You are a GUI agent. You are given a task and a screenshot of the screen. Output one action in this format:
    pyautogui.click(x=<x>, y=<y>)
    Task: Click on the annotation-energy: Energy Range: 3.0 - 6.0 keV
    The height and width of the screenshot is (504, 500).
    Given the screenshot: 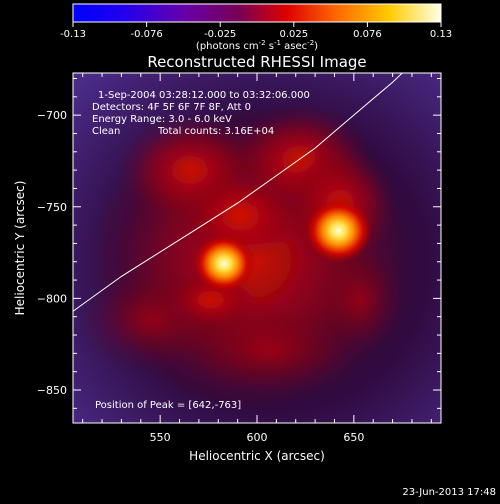 What is the action you would take?
    pyautogui.click(x=162, y=119)
    